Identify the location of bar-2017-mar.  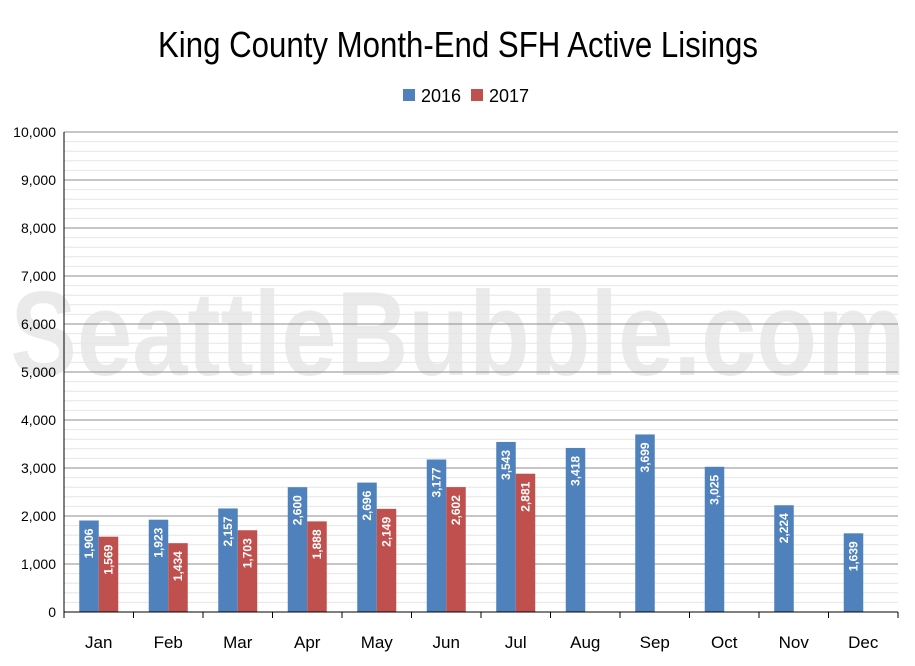
(247, 571).